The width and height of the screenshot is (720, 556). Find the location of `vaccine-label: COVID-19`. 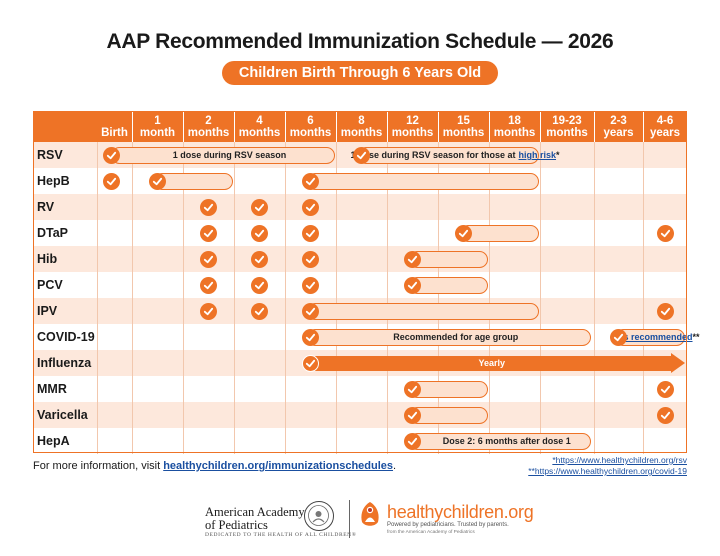

vaccine-label: COVID-19 is located at coordinates (66, 337).